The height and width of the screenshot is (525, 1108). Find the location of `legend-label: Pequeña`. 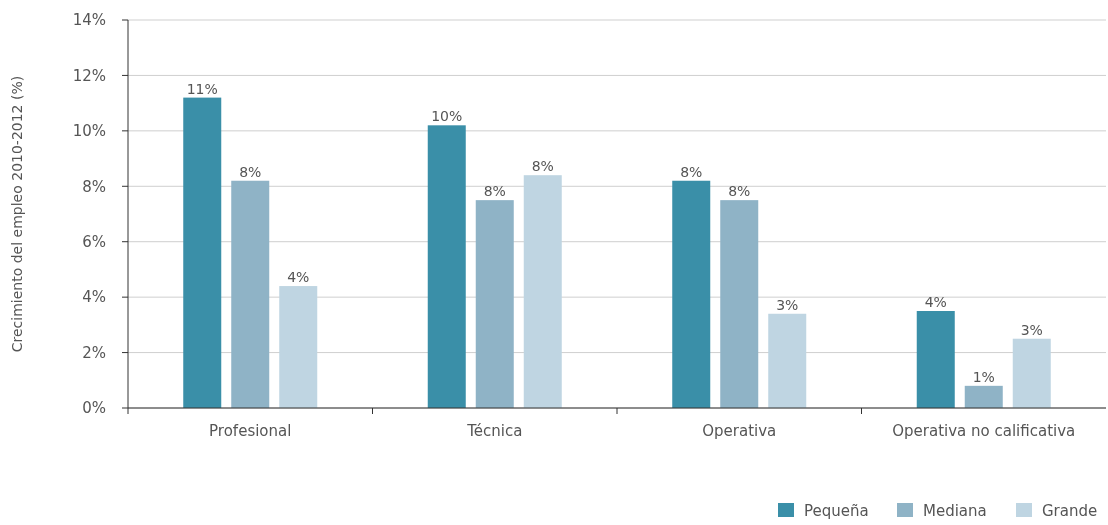

legend-label: Pequeña is located at coordinates (836, 511).